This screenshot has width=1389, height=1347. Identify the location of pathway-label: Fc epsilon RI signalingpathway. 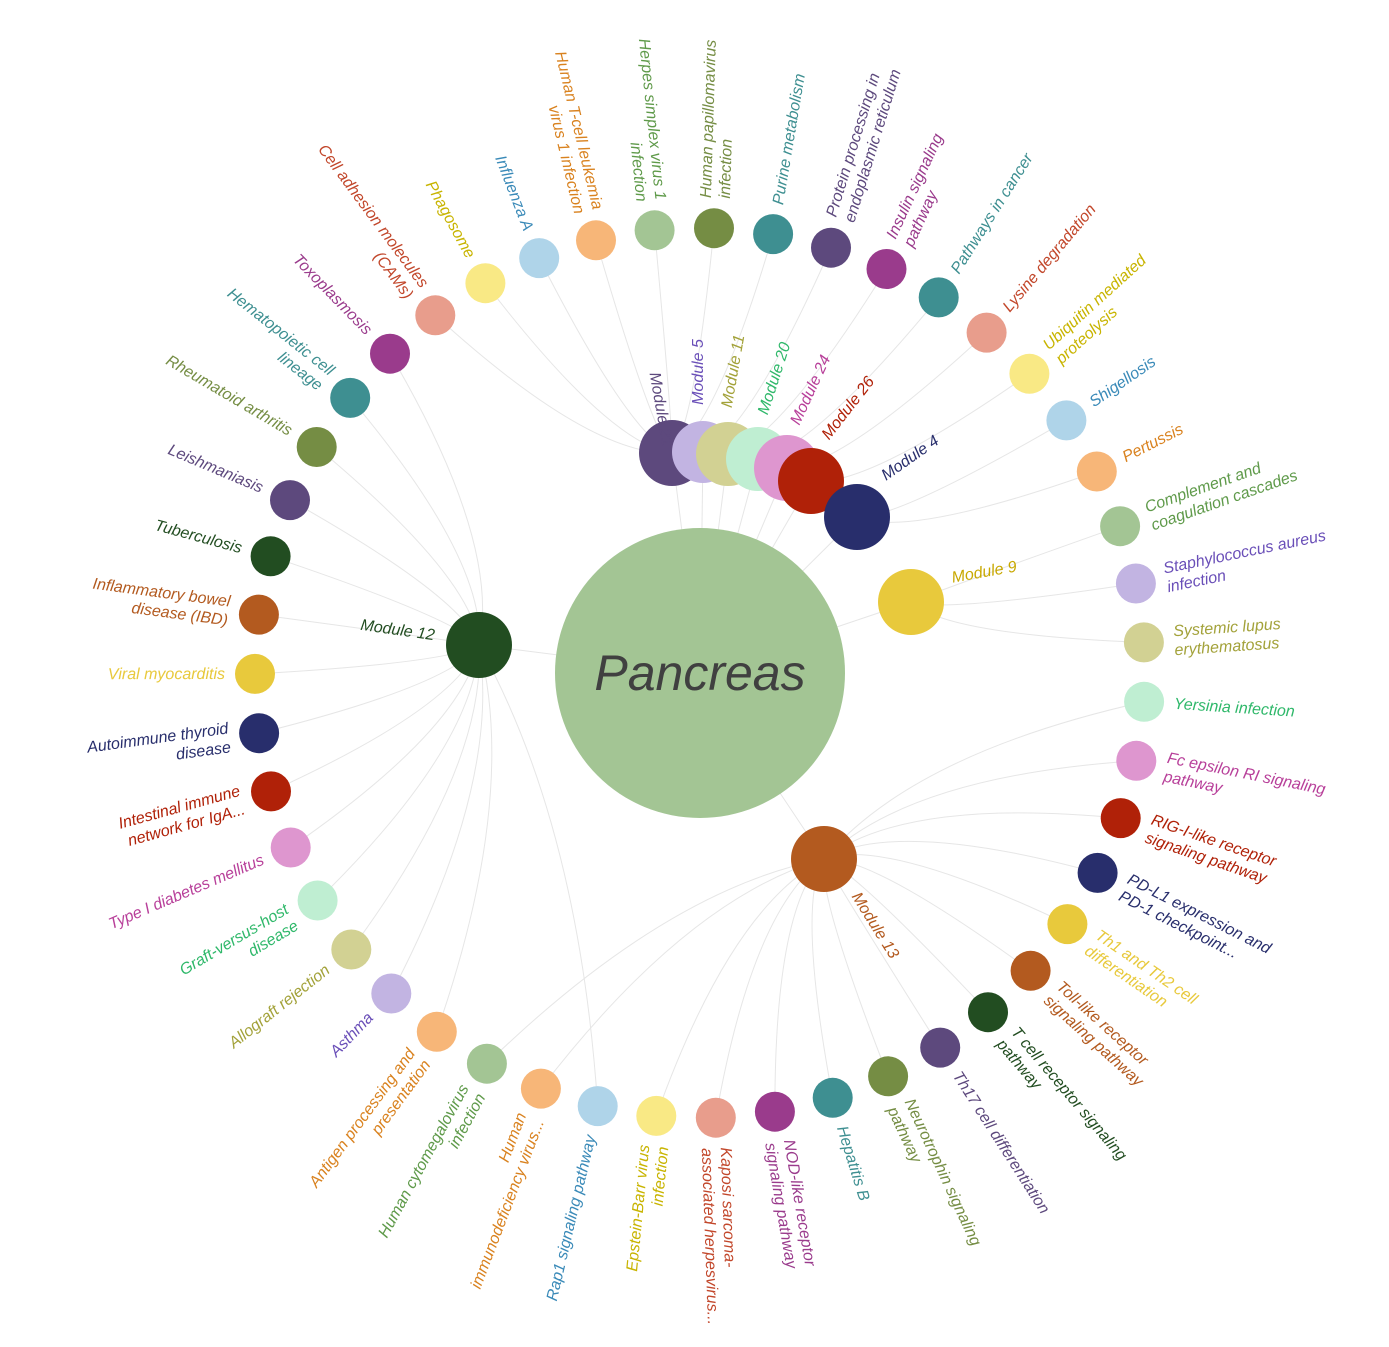
(1244, 783).